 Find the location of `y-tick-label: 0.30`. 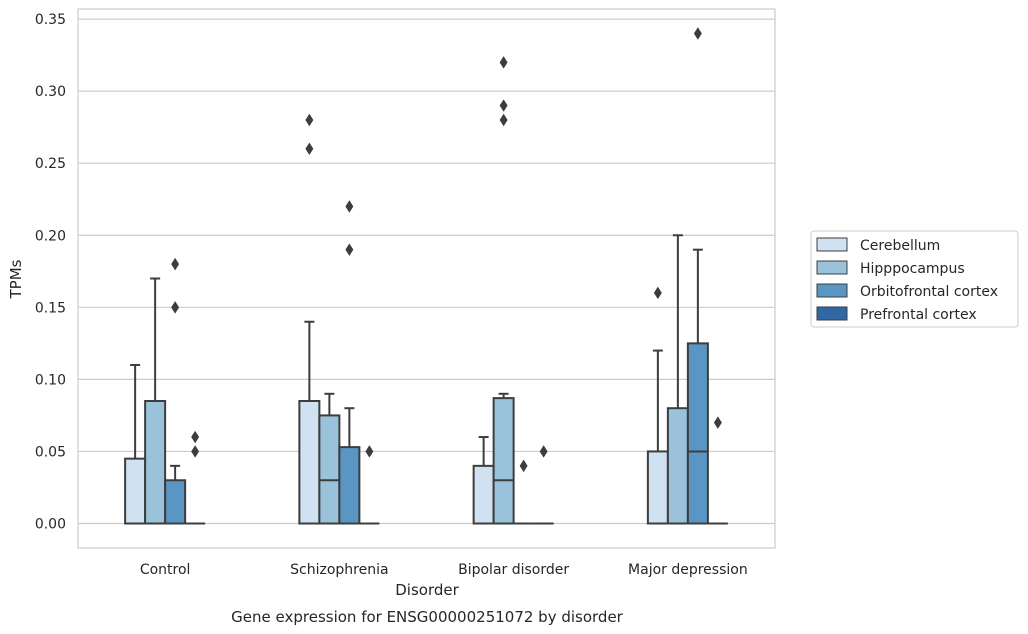

y-tick-label: 0.30 is located at coordinates (50, 92).